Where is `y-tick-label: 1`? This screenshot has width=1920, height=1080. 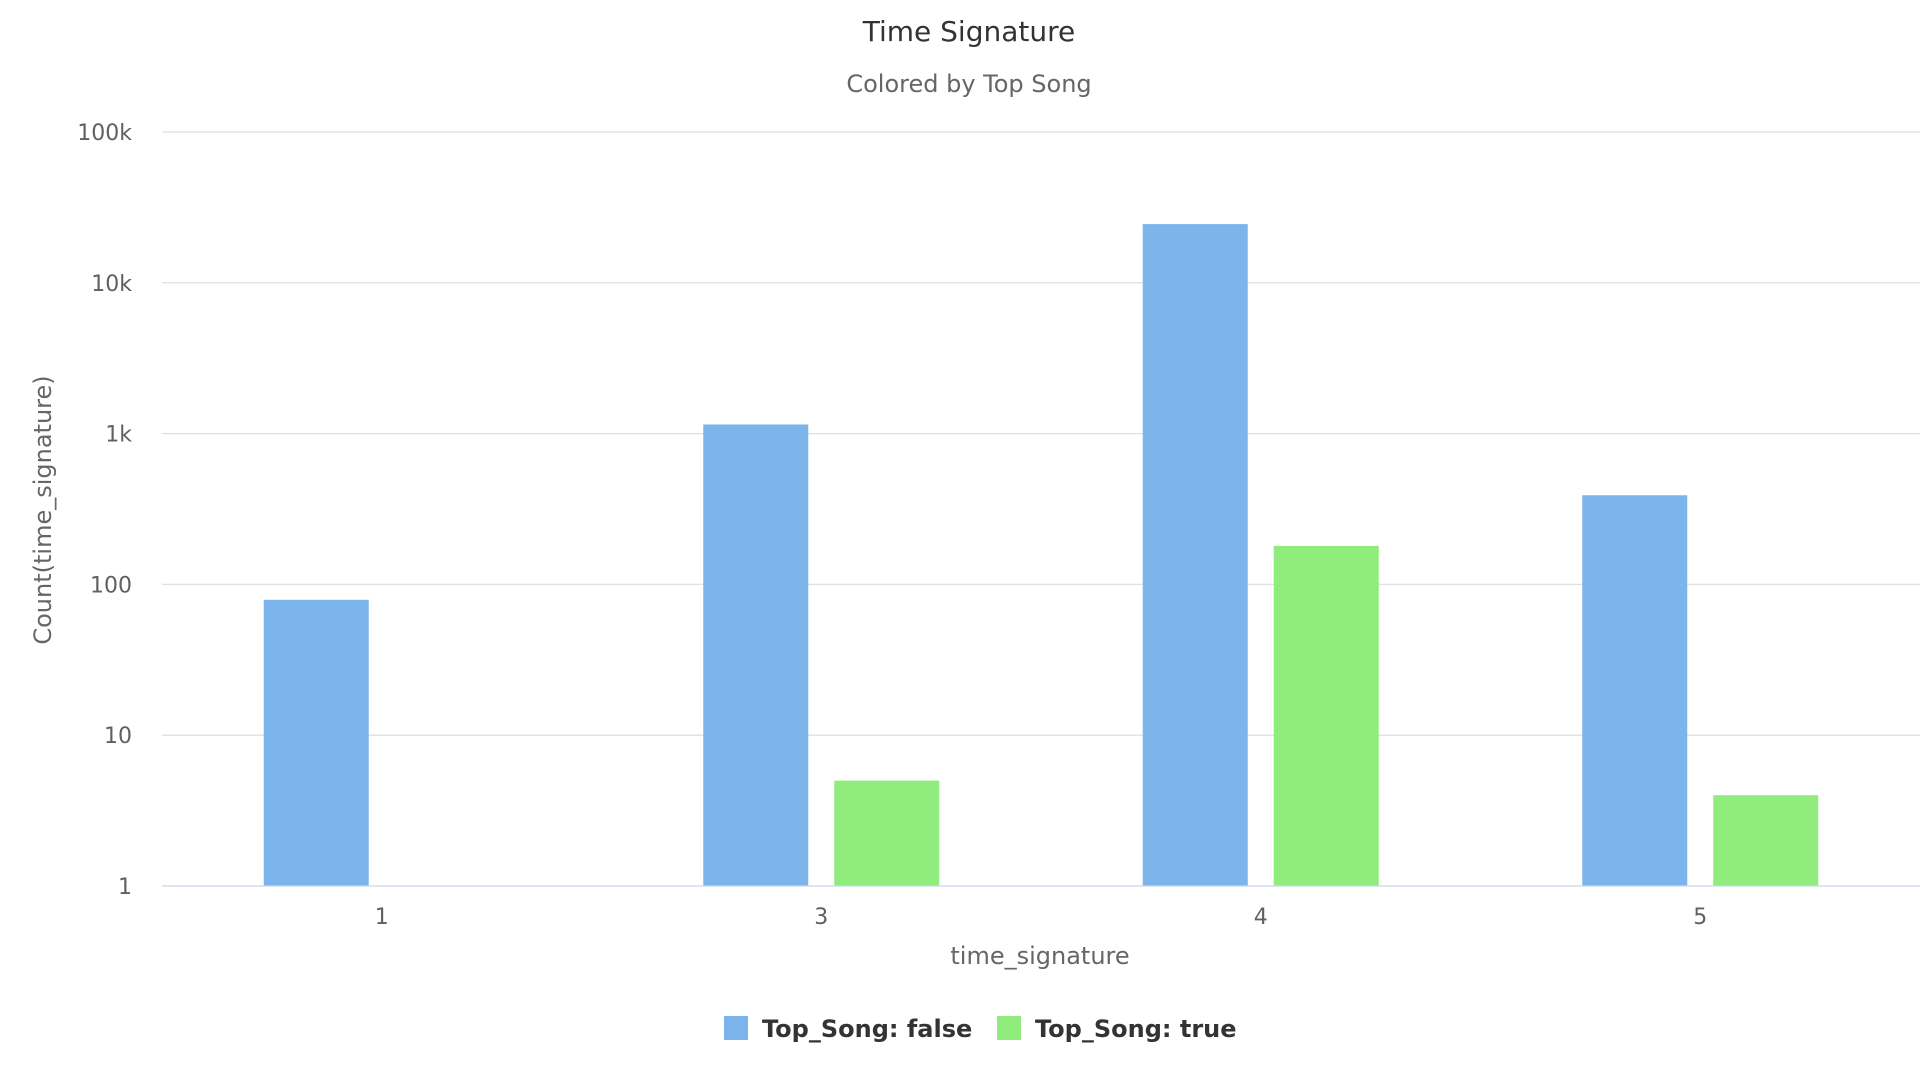 y-tick-label: 1 is located at coordinates (125, 887).